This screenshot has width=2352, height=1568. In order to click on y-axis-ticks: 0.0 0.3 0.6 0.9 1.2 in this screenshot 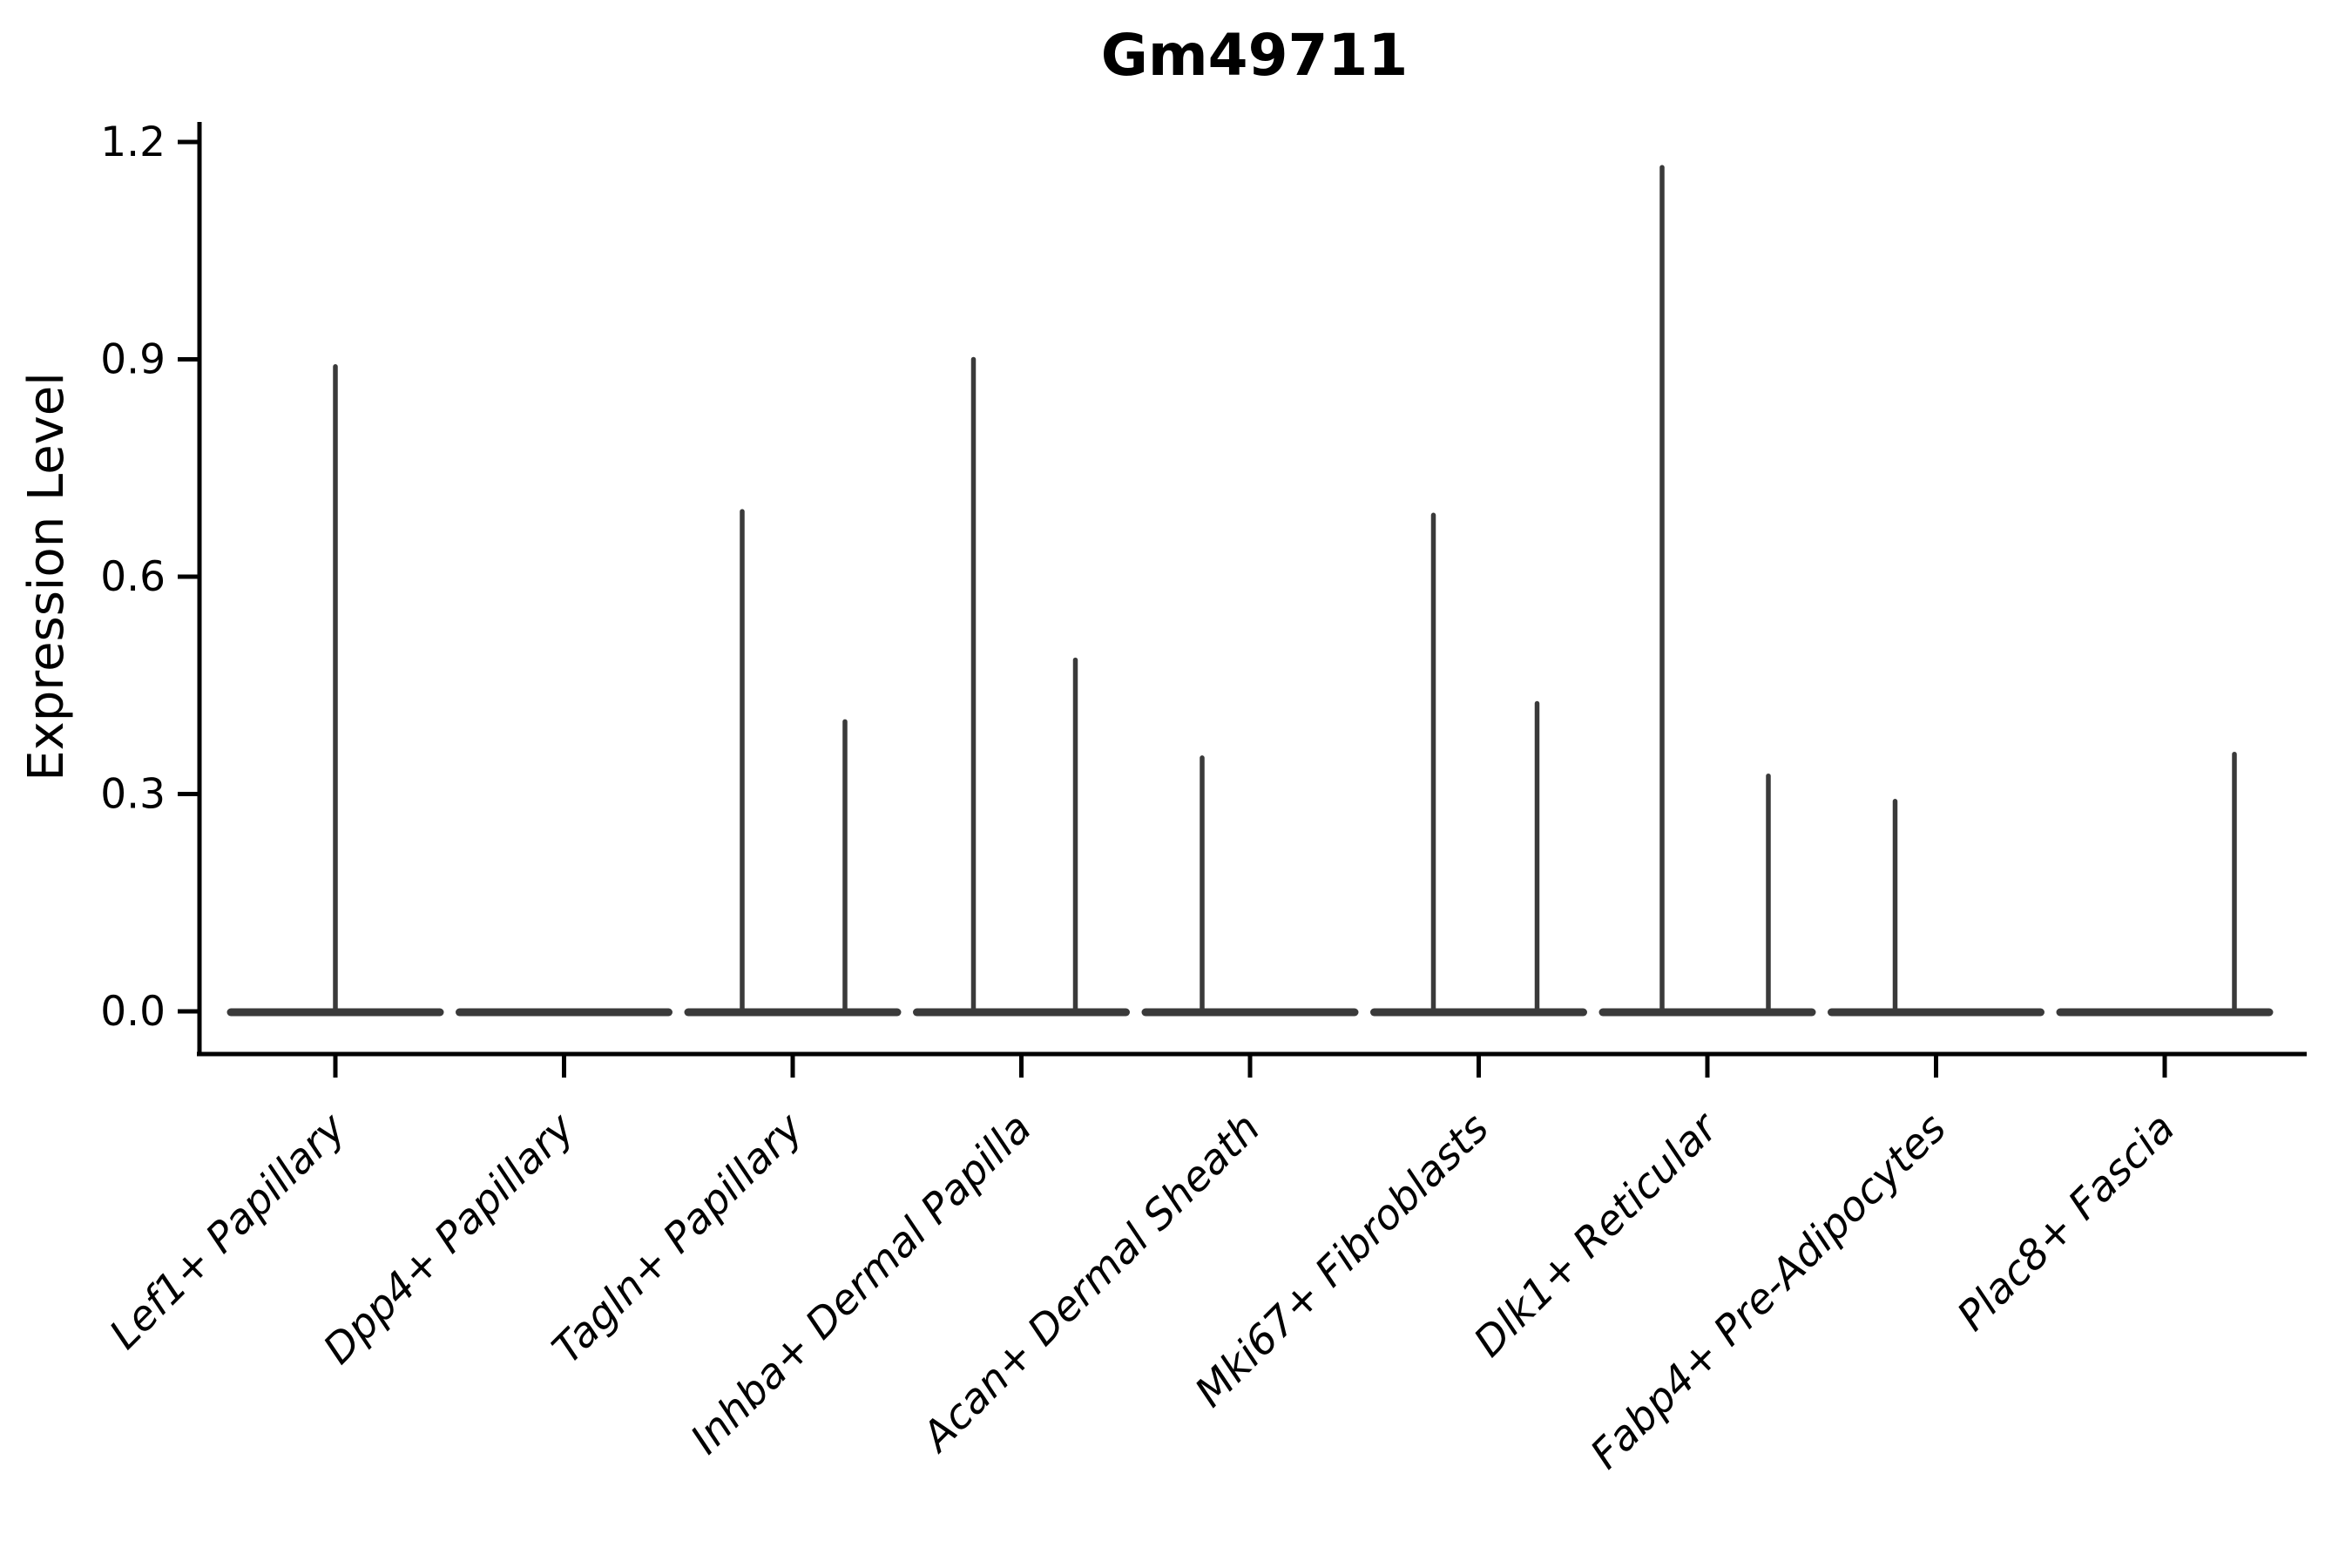, I will do `click(150, 577)`.